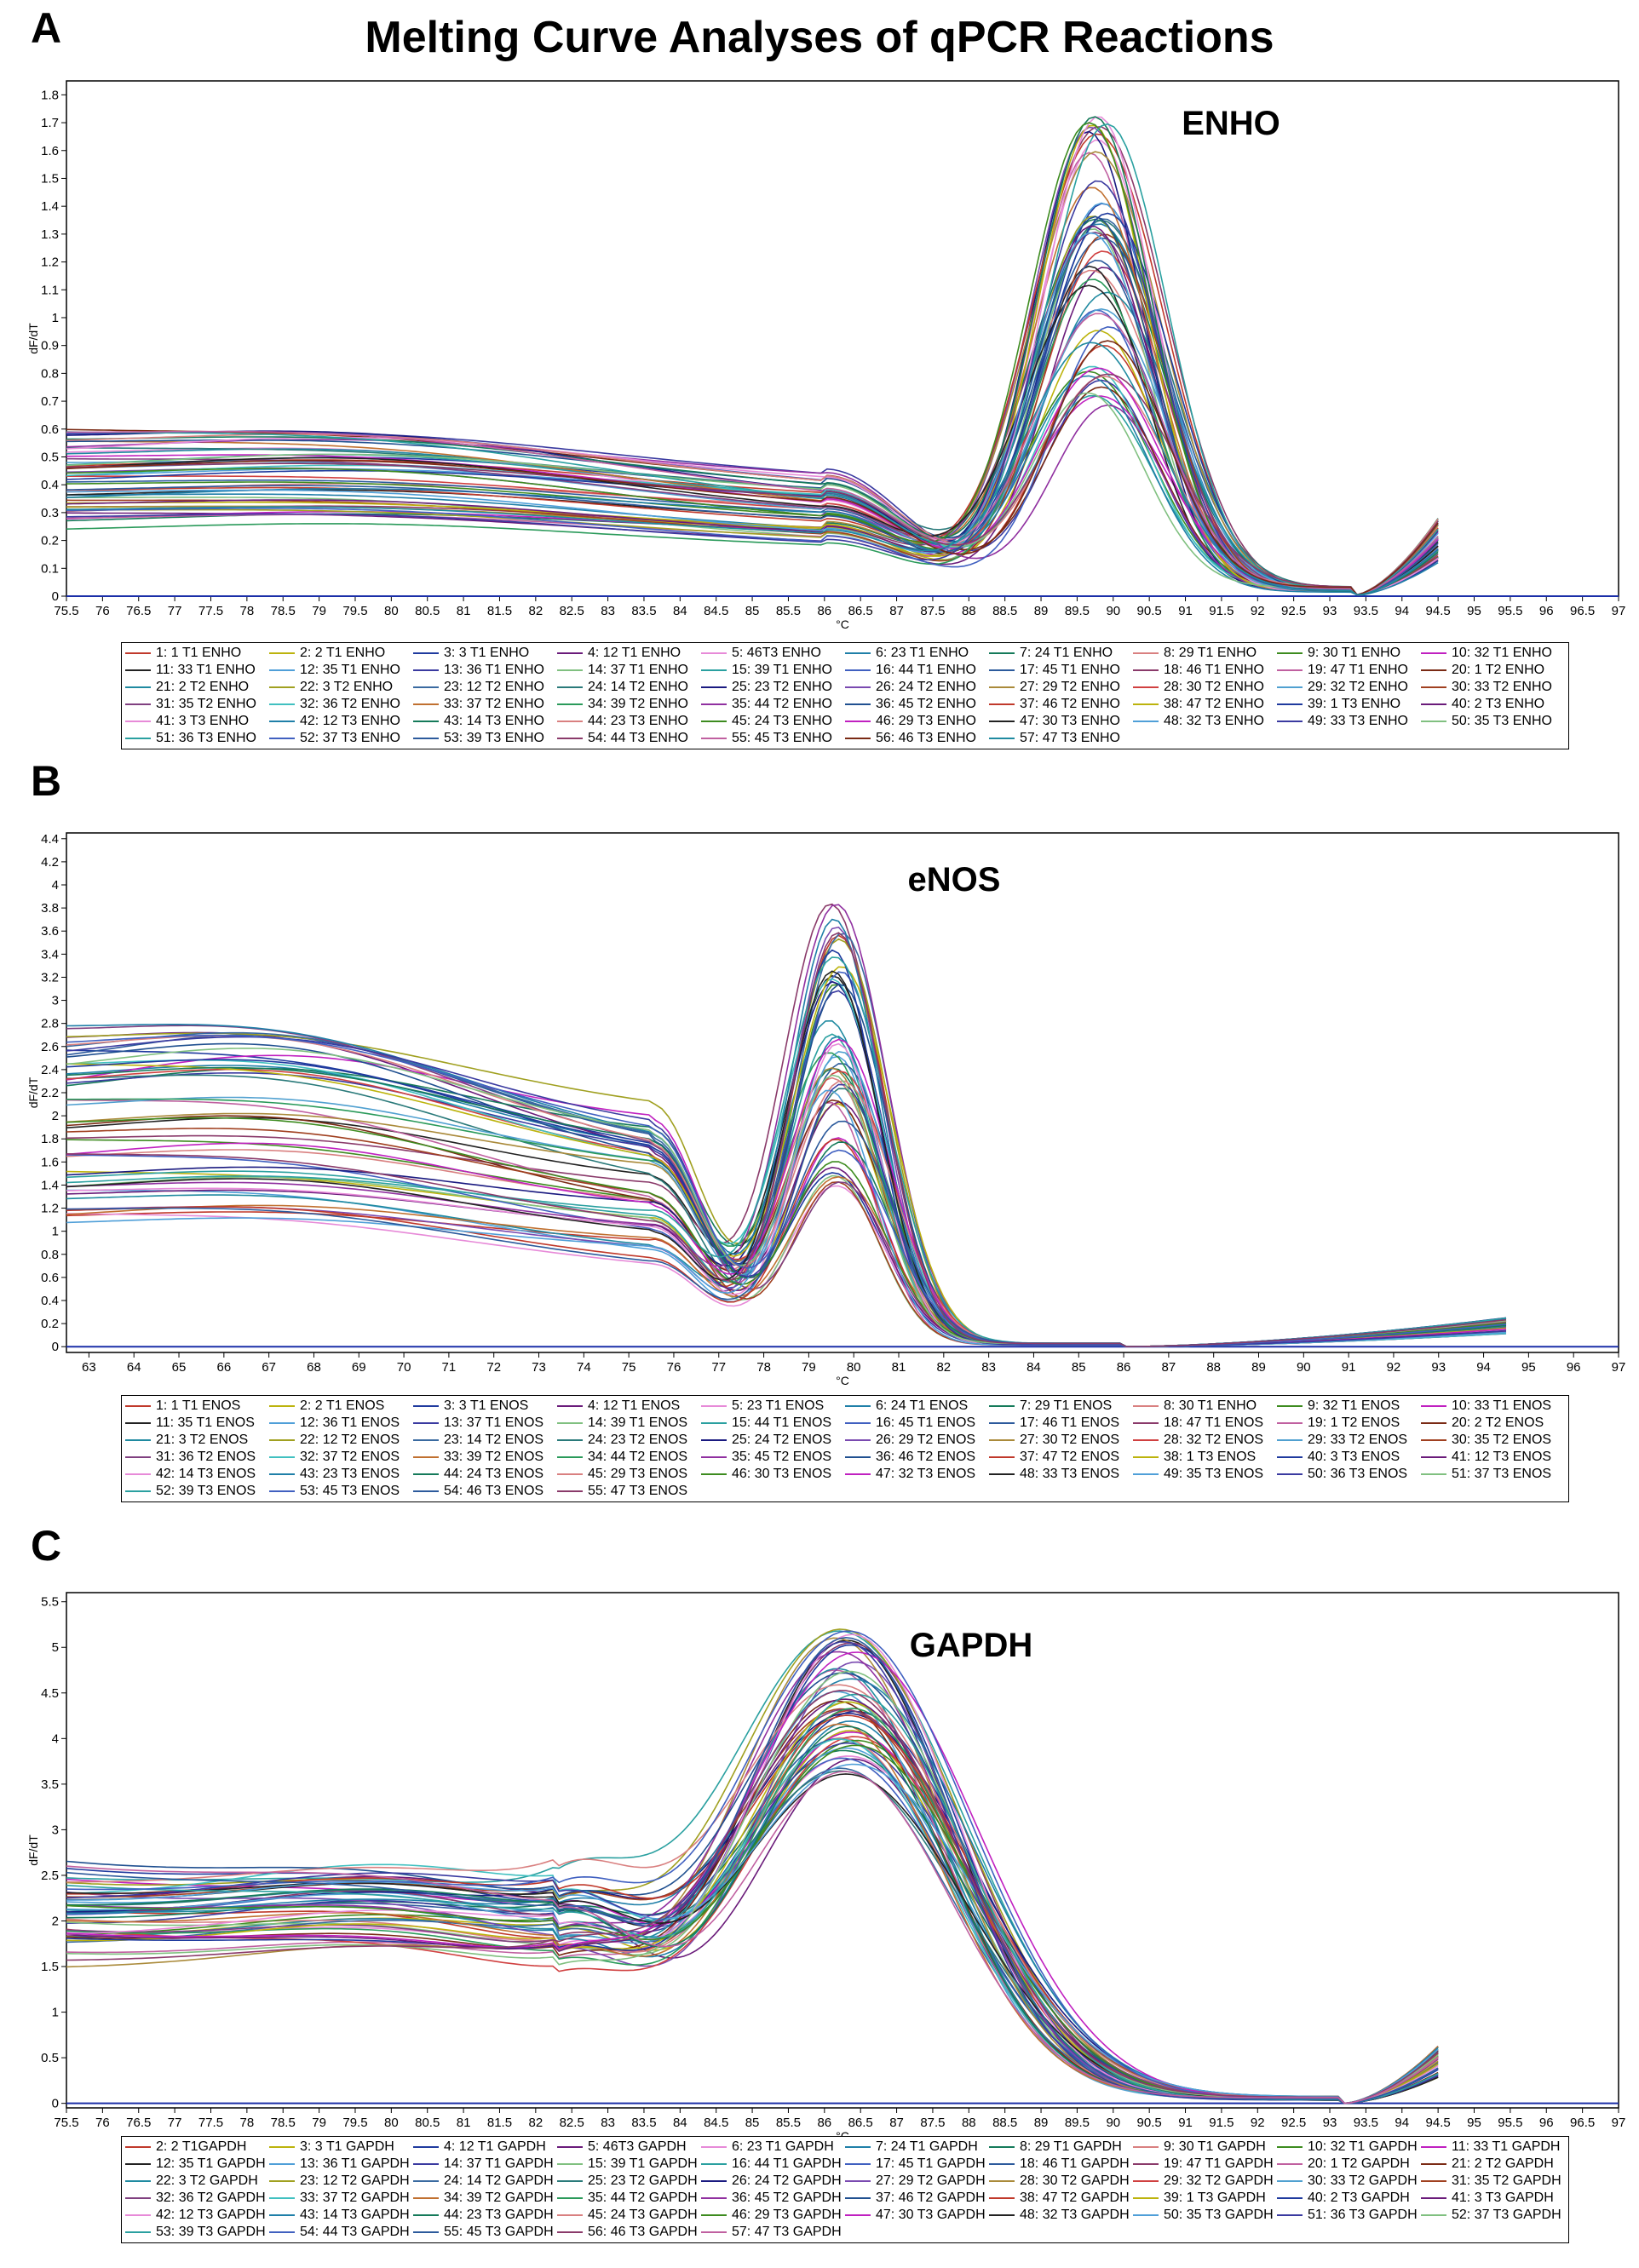  What do you see at coordinates (638, 704) in the screenshot?
I see `legend-label: 34: 39 T2 ENHO` at bounding box center [638, 704].